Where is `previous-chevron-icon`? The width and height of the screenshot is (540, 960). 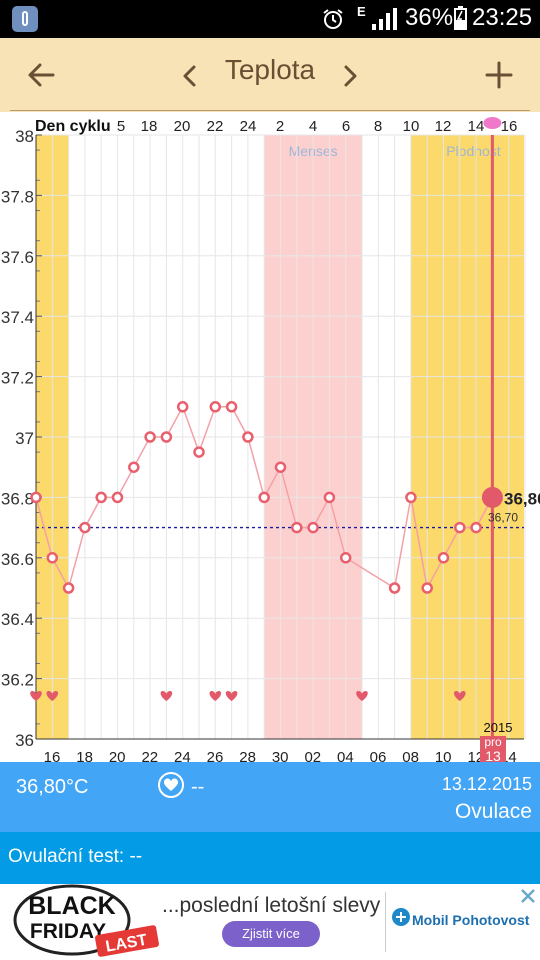 previous-chevron-icon is located at coordinates (190, 76).